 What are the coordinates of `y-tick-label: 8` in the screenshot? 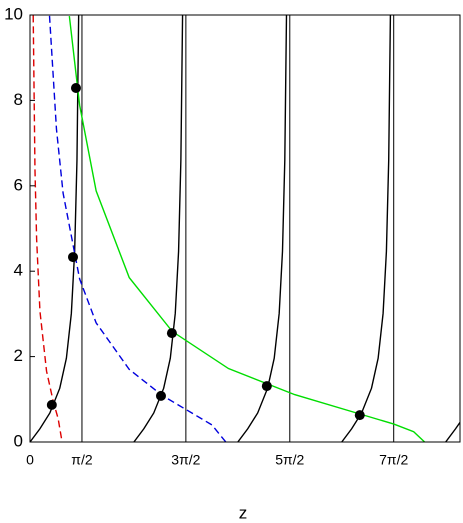 It's located at (18, 99).